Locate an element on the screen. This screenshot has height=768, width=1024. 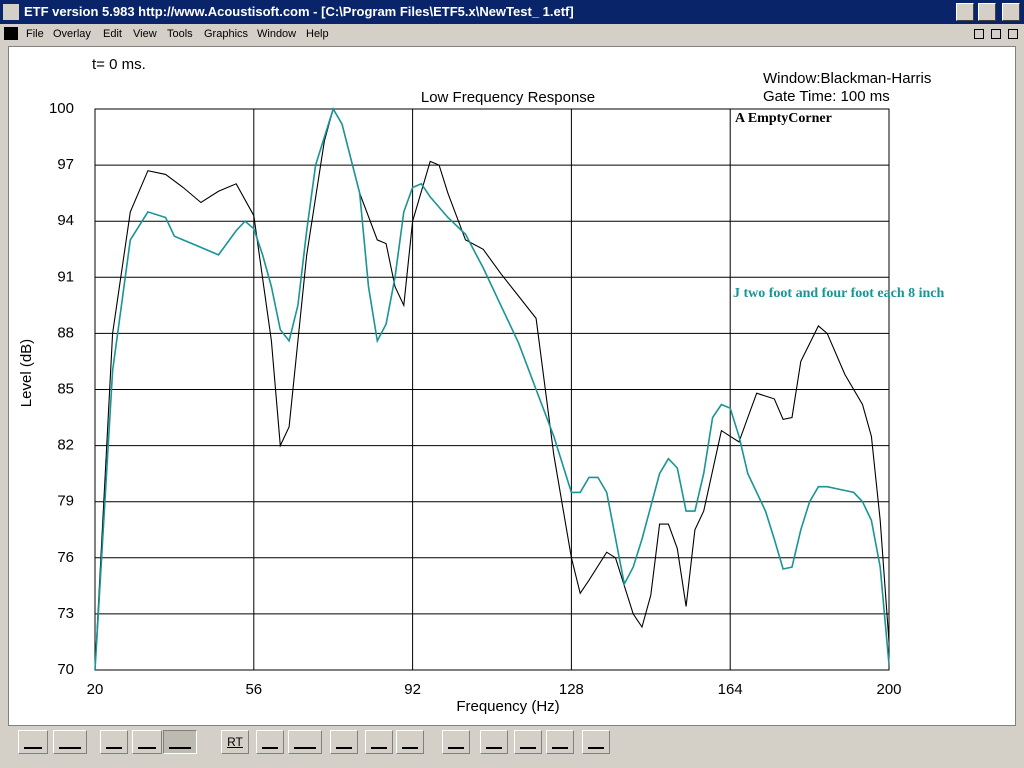
annotation: Window:Blackman-Harris is located at coordinates (847, 78).